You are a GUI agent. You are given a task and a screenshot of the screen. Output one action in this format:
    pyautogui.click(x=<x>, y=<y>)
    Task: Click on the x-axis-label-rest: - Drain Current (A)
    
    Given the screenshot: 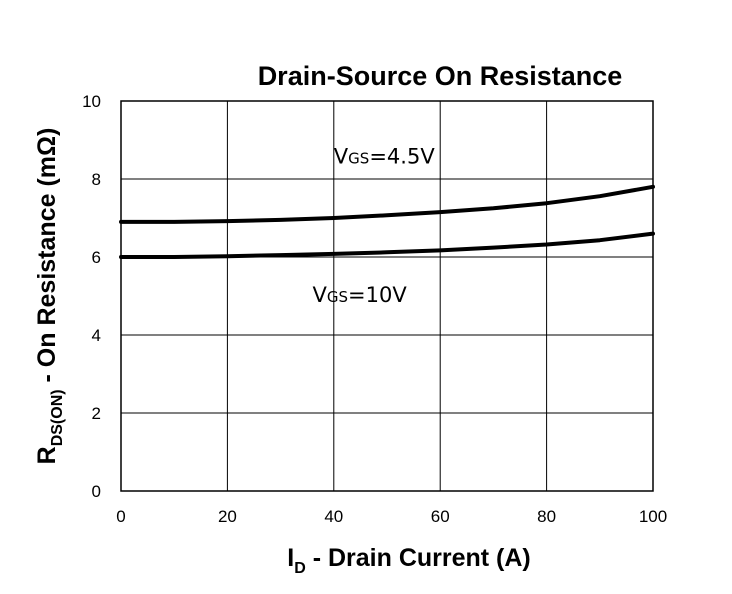 What is the action you would take?
    pyautogui.click(x=418, y=558)
    